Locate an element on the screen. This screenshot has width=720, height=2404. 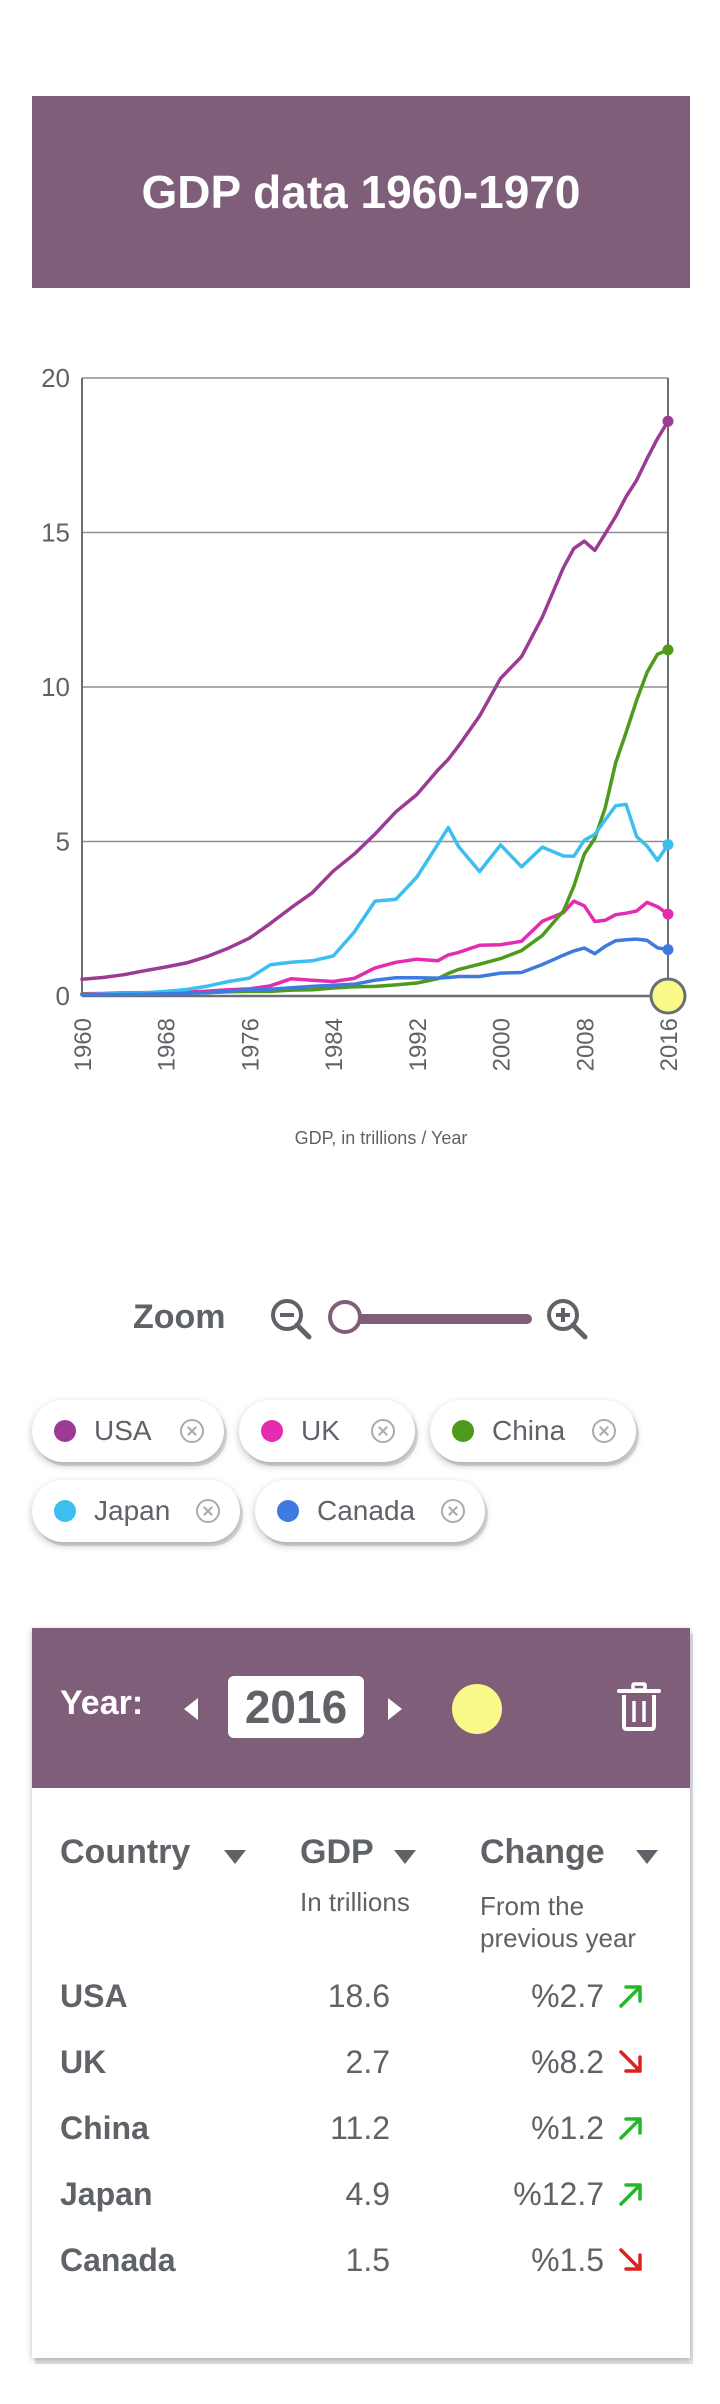
cell-change: %1.5 is located at coordinates (567, 2260).